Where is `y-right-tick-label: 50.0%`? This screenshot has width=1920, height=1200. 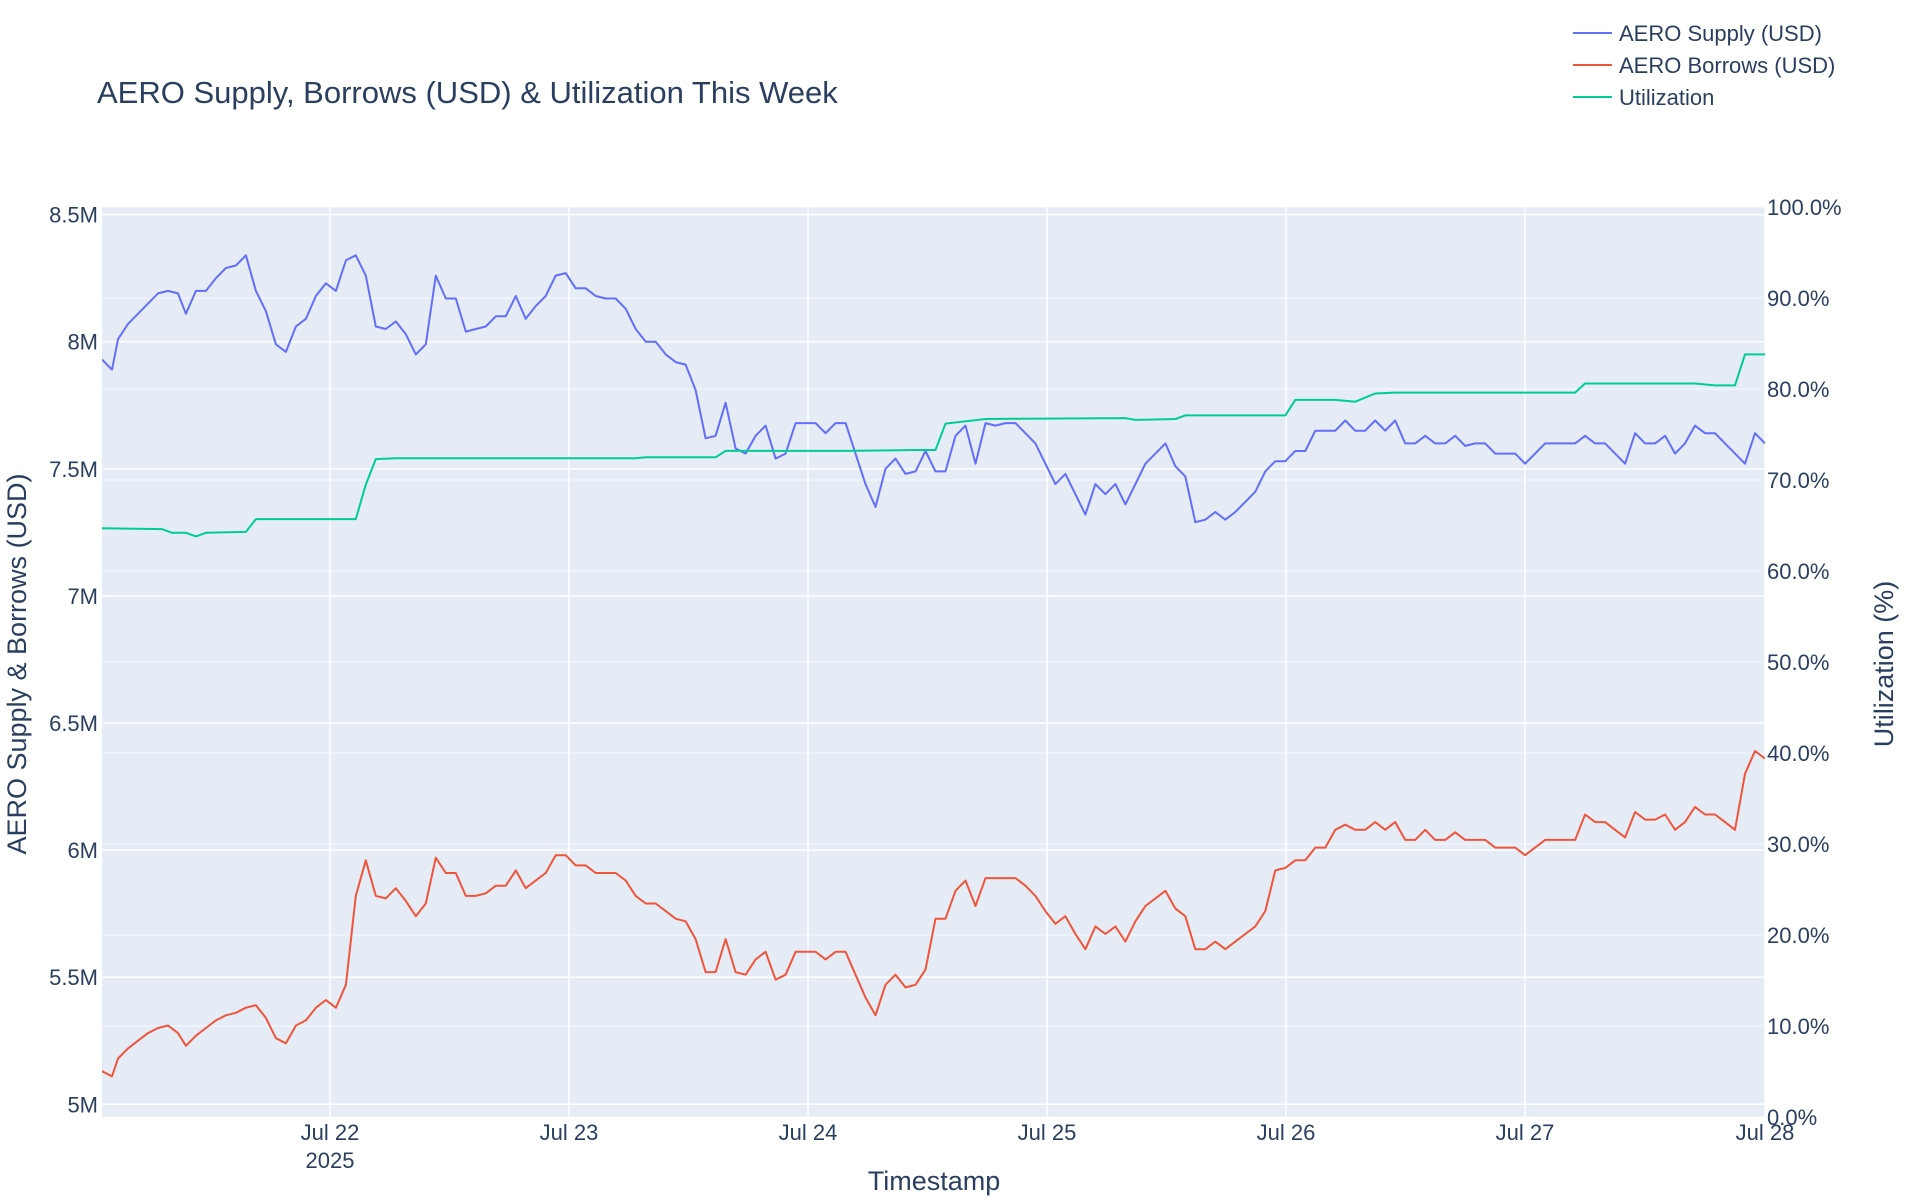
y-right-tick-label: 50.0% is located at coordinates (1798, 662).